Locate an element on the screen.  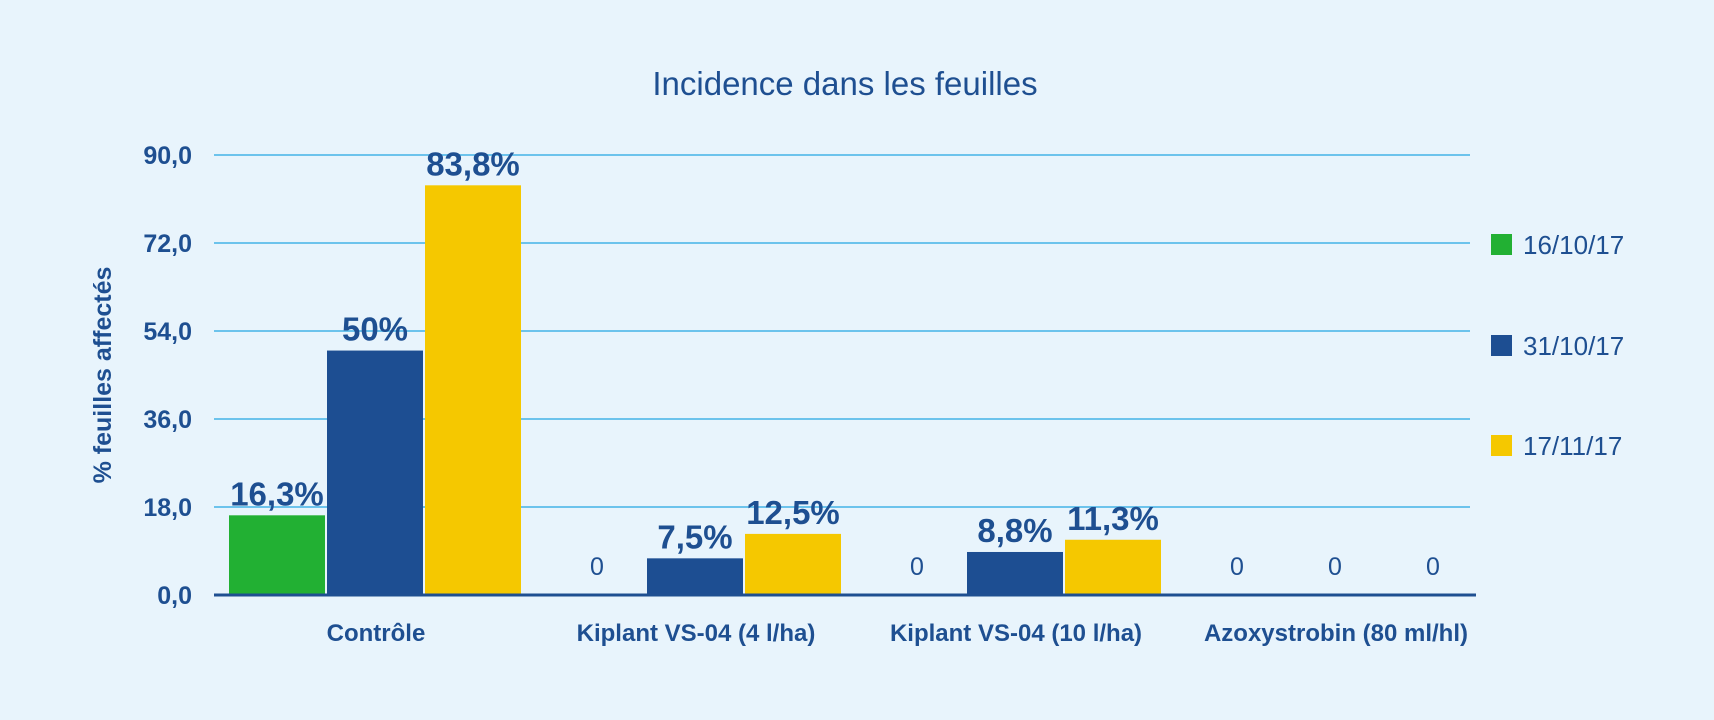
x-tick-label: Contrôle is located at coordinates (376, 633).